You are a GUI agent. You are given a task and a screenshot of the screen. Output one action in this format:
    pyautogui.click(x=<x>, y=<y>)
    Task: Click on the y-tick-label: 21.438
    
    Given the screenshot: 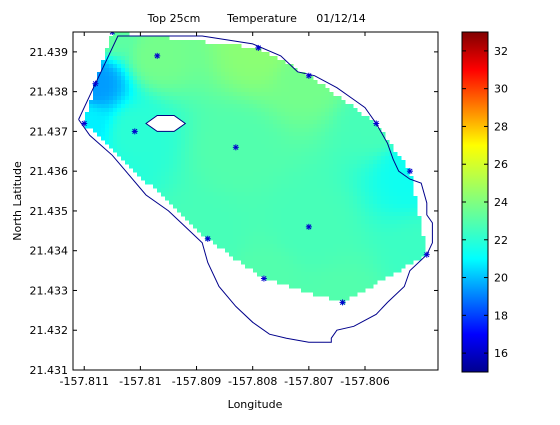 What is the action you would take?
    pyautogui.click(x=49, y=92)
    